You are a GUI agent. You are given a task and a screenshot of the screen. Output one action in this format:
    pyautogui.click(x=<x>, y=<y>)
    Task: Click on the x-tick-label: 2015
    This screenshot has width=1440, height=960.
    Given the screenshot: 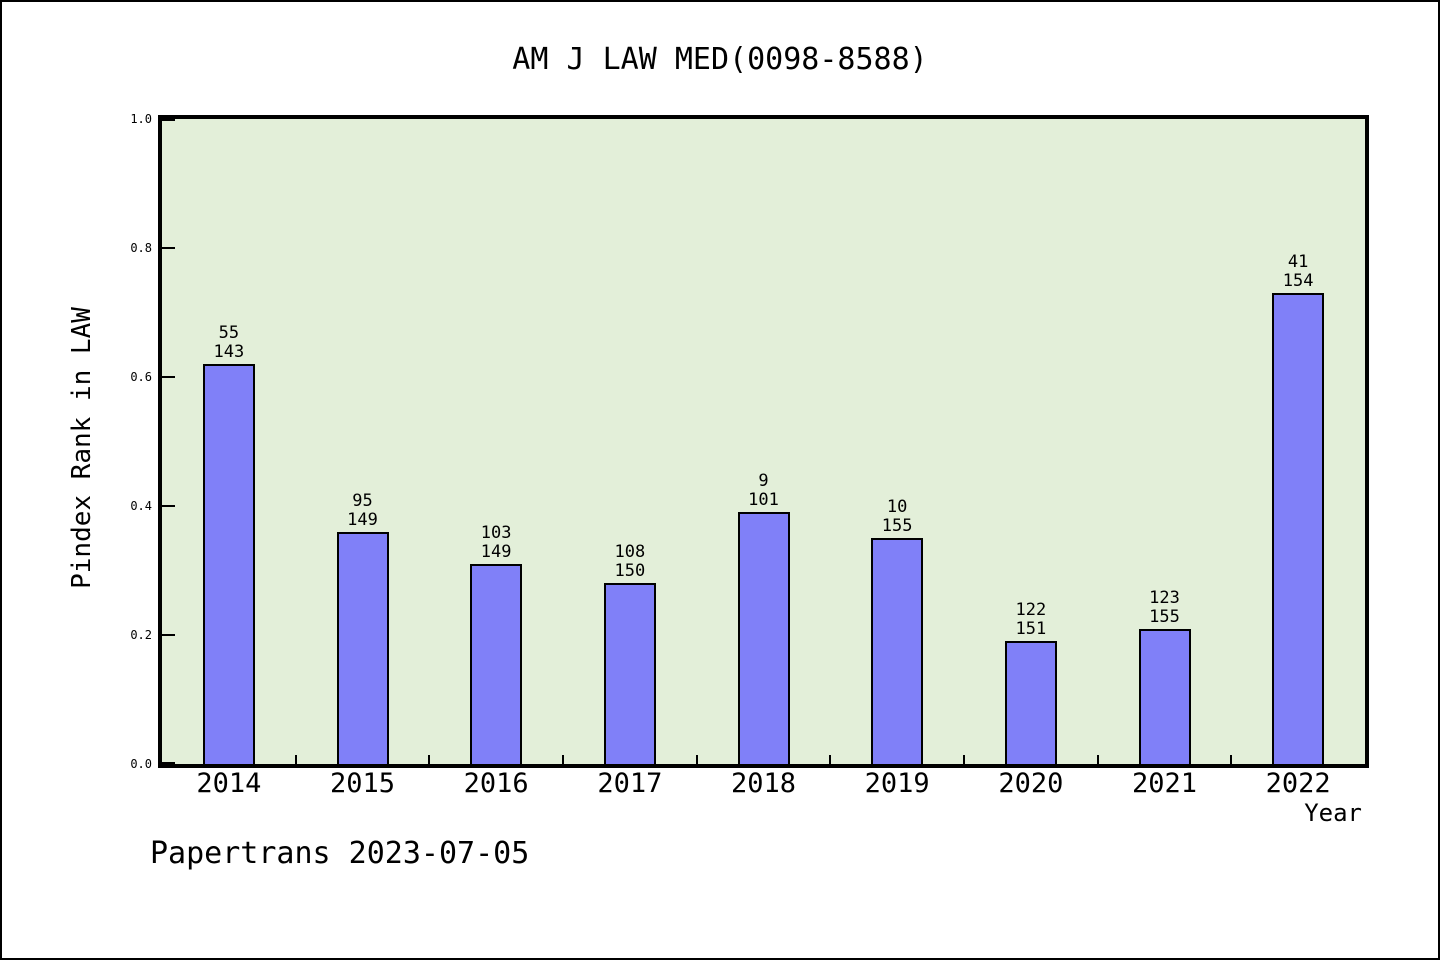 What is the action you would take?
    pyautogui.click(x=362, y=783)
    